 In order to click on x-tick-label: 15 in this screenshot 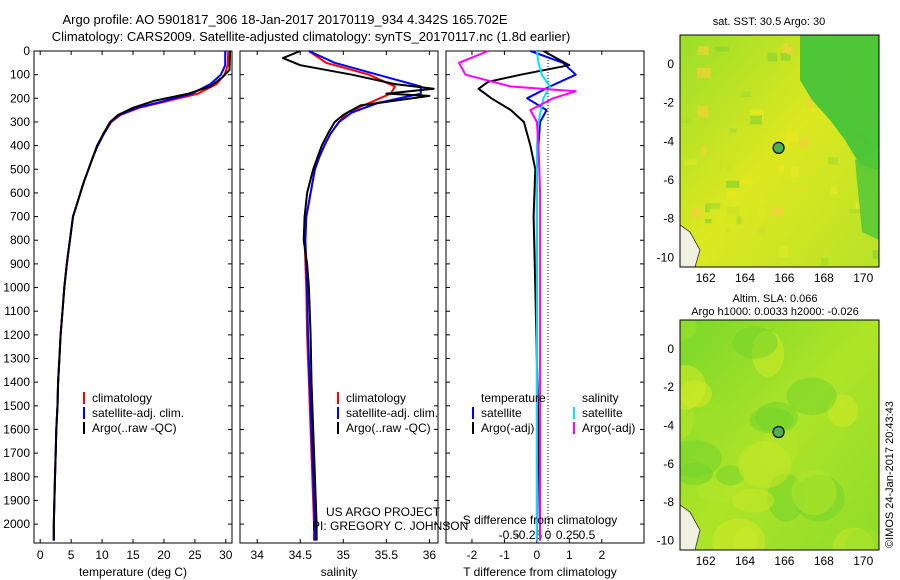, I will do `click(133, 555)`.